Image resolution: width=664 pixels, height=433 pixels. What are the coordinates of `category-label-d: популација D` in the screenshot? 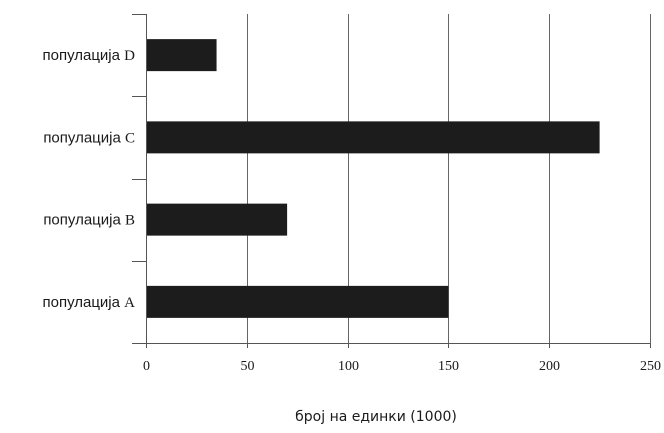 It's located at (88, 55).